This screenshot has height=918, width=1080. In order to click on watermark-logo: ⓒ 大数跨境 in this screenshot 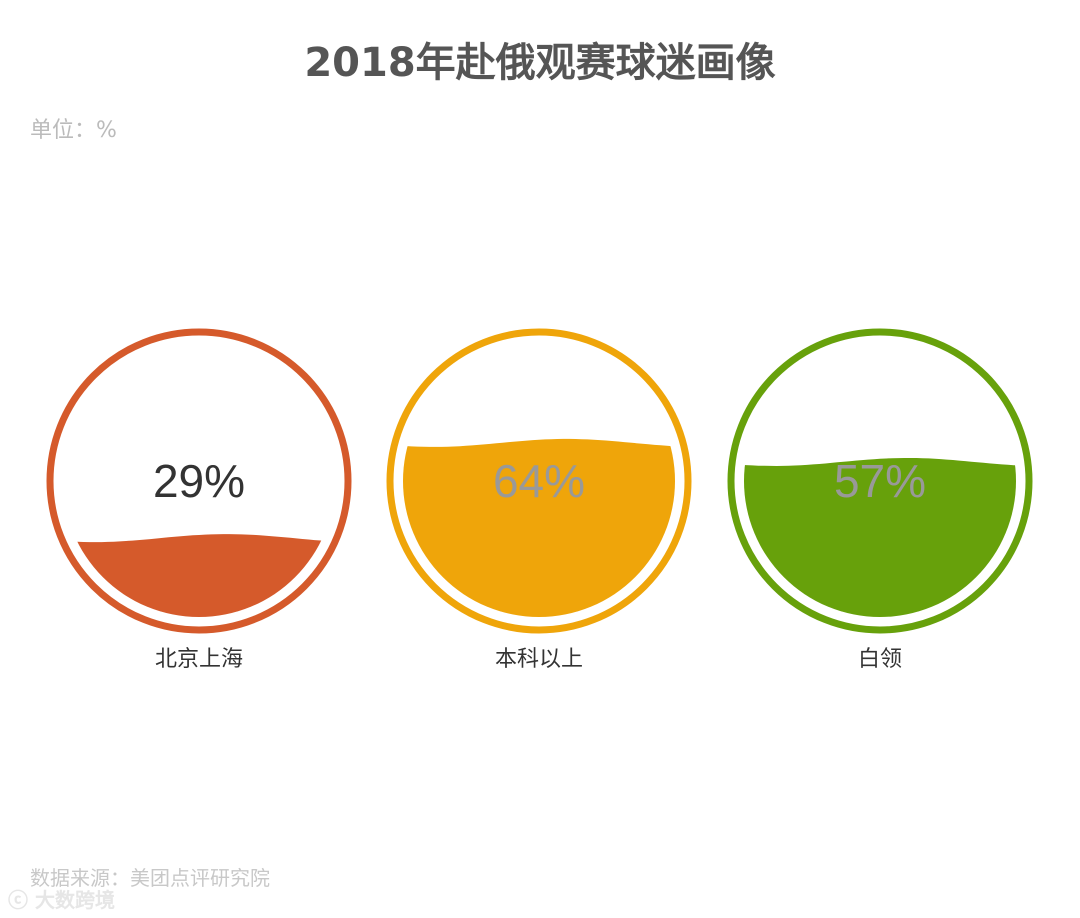, I will do `click(61, 898)`.